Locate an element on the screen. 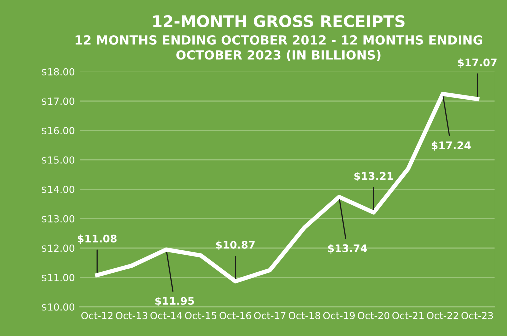 Image resolution: width=507 pixels, height=336 pixels. x-tick-label: Oct-21 is located at coordinates (408, 316).